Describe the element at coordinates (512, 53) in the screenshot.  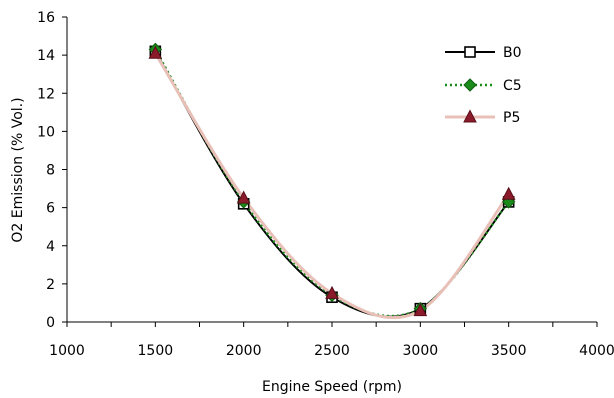
I see `legend-label-b0: B0` at that location.